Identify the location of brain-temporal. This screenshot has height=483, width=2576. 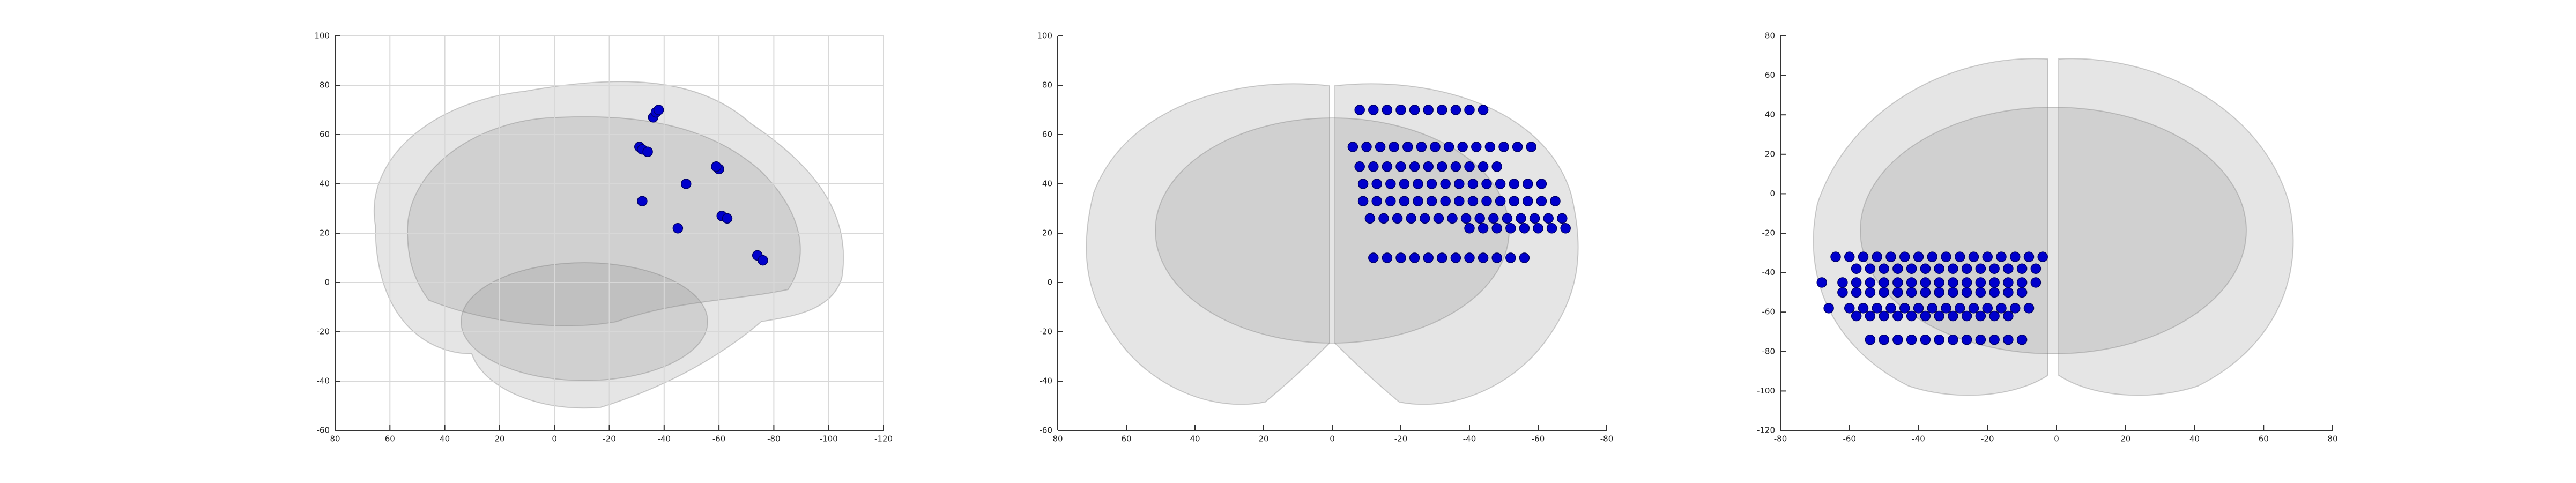
(585, 321).